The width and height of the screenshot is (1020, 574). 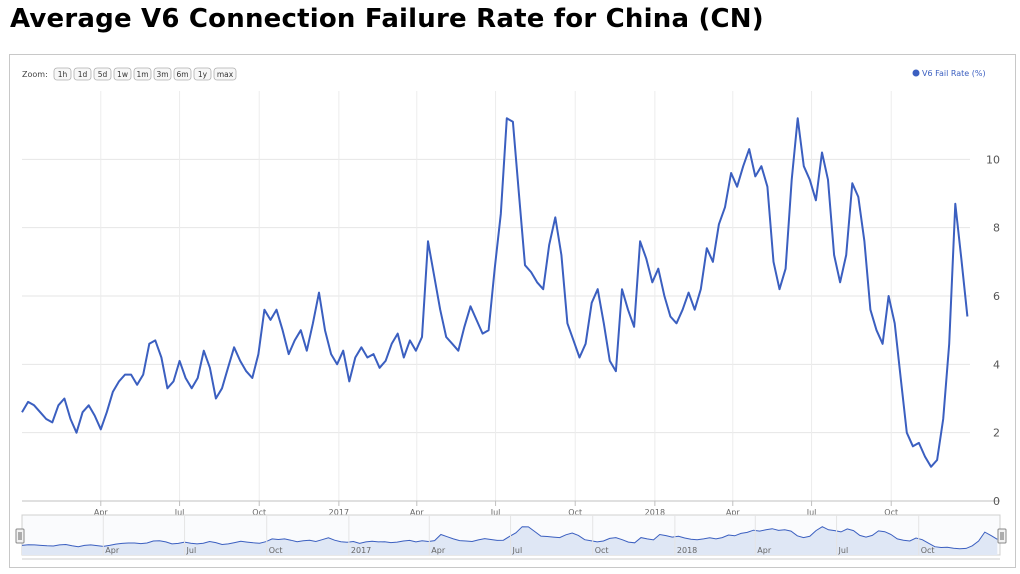 I want to click on zoom-button-5d: 5d, so click(x=102, y=74).